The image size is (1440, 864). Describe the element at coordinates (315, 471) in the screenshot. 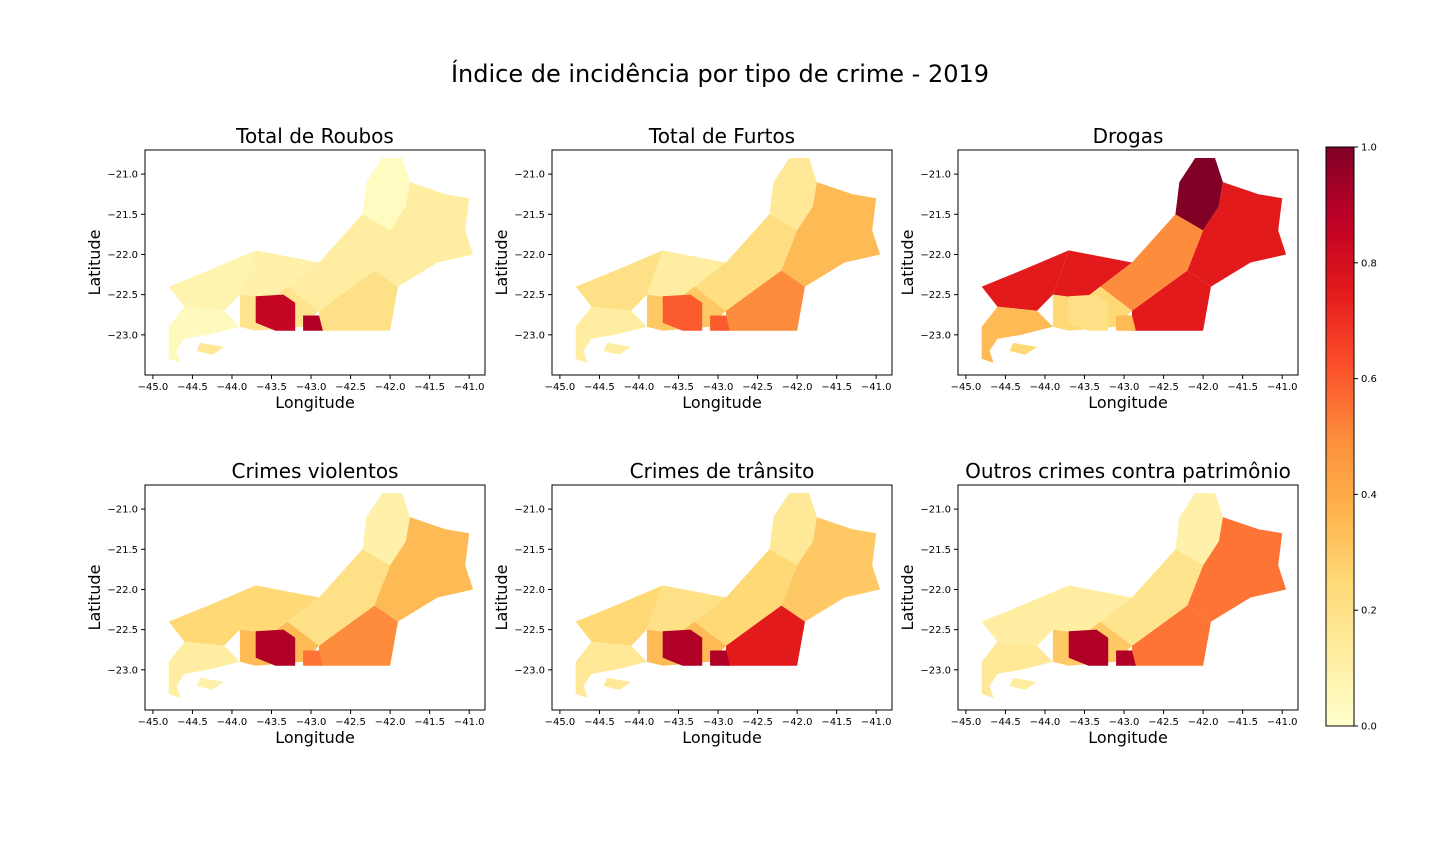

I see `panel-title: Crimes violentos` at that location.